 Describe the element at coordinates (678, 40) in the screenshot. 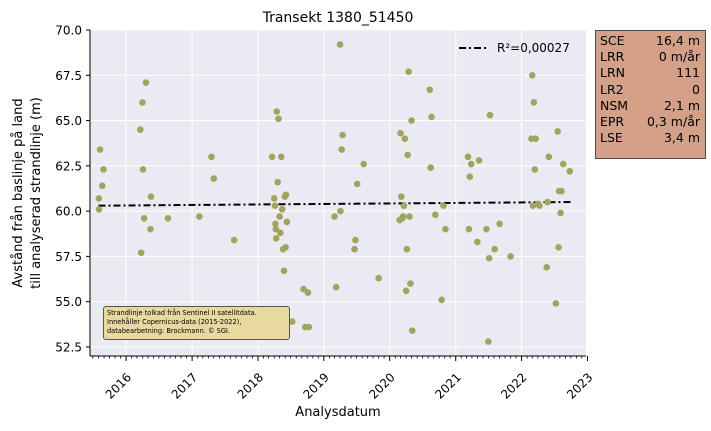

I see `stat-value: 16,4 m` at that location.